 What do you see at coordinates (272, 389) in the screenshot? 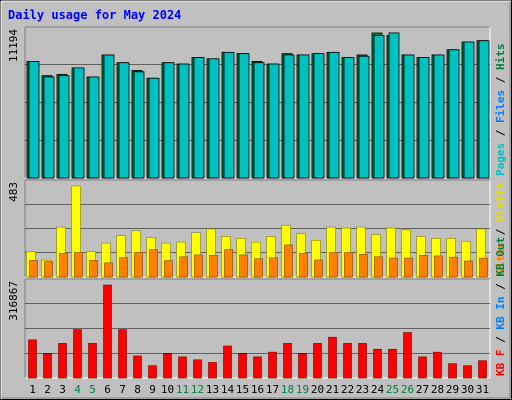
I see `x-tick-label: 17` at bounding box center [272, 389].